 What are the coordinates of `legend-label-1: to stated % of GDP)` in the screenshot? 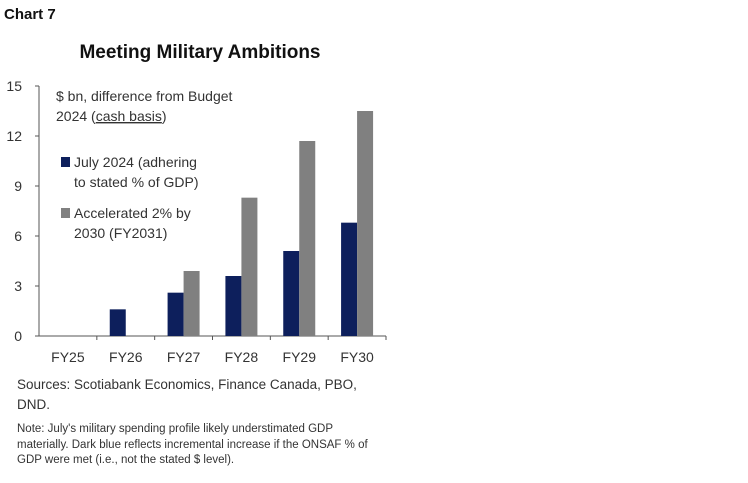 It's located at (136, 182).